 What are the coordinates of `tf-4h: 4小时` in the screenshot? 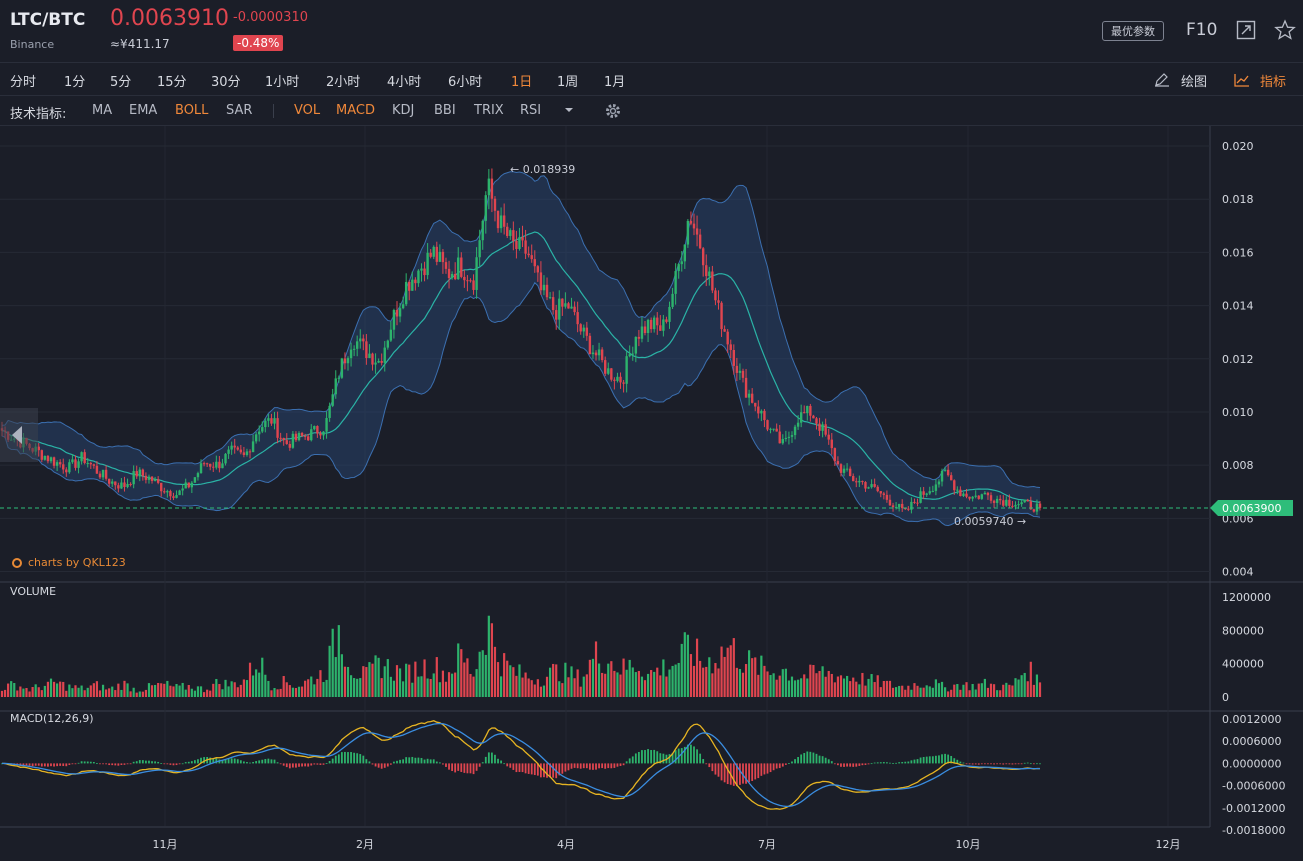 It's located at (404, 82).